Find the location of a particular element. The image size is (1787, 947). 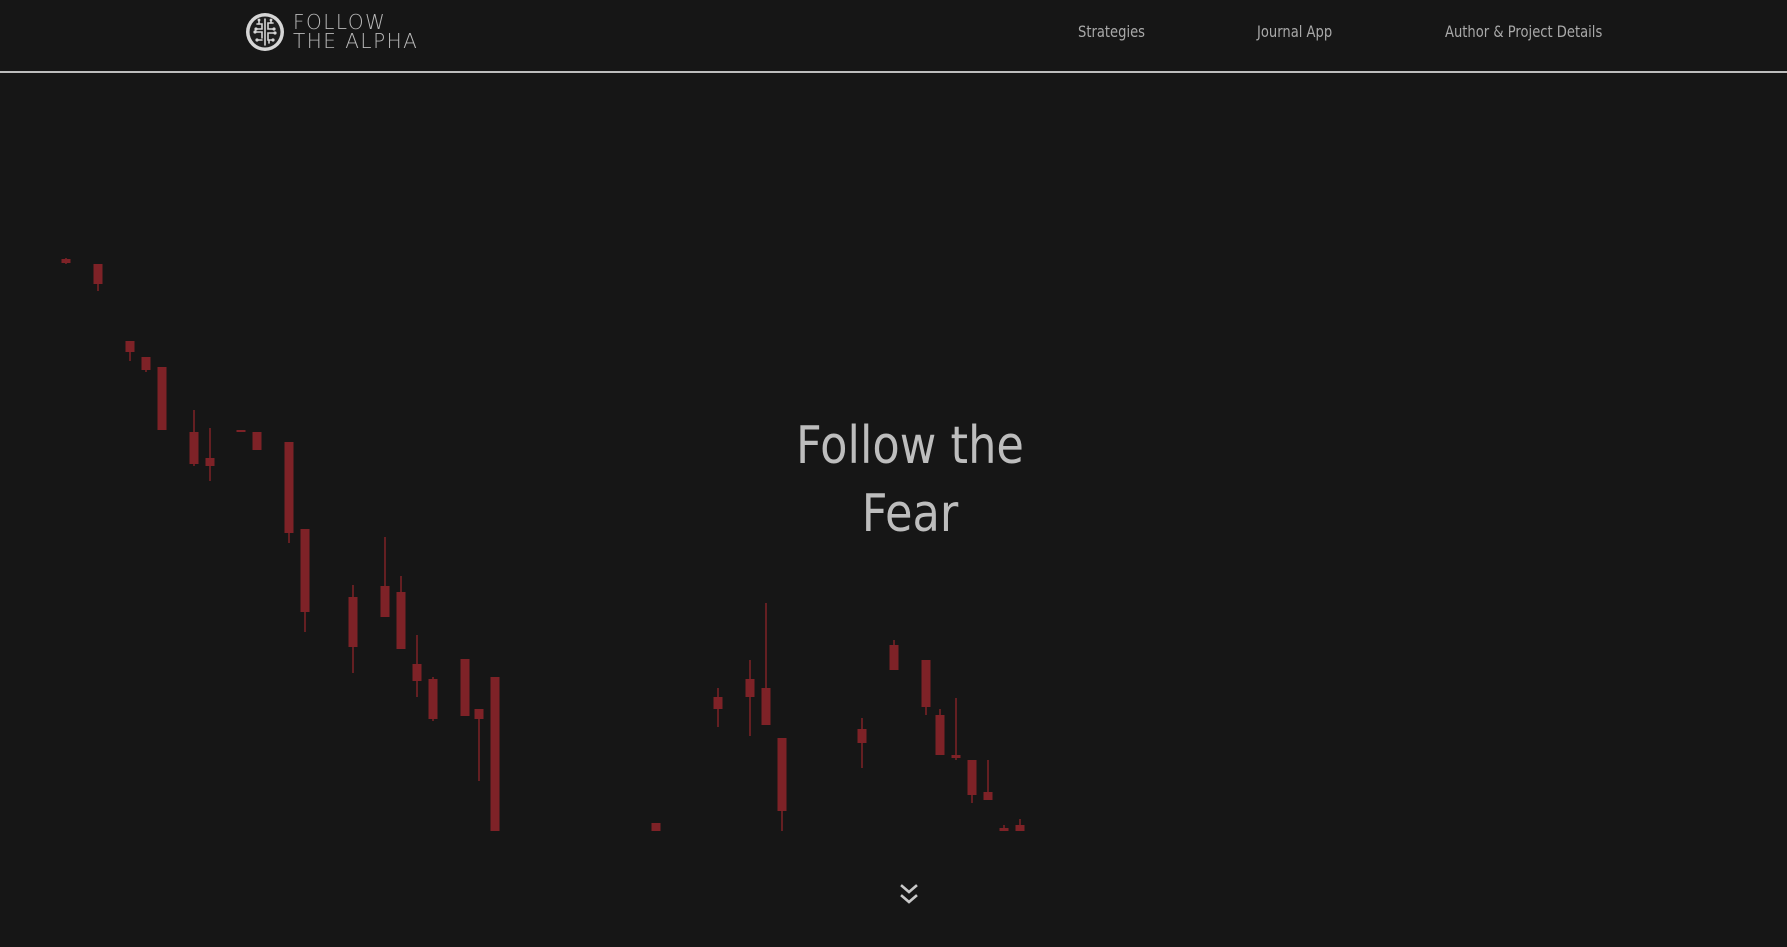

hero-title: Follow the Fear is located at coordinates (909, 480).